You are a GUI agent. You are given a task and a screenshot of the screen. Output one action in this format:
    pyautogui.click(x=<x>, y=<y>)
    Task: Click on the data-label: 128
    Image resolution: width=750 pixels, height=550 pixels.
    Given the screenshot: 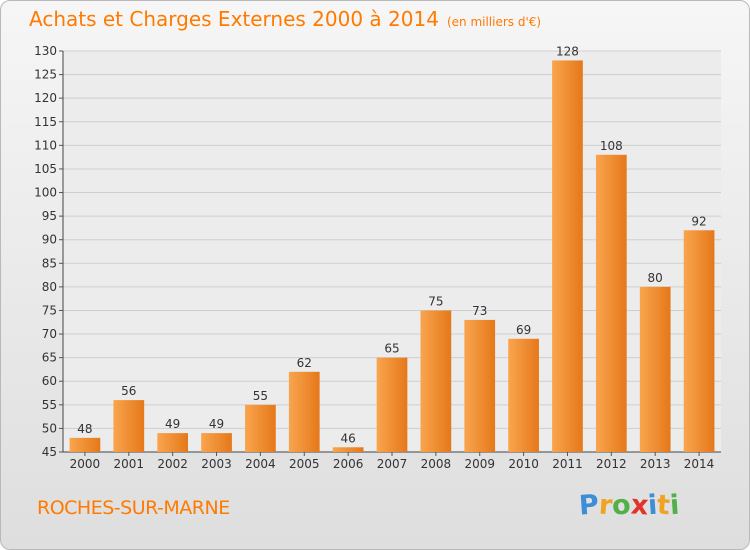 What is the action you would take?
    pyautogui.click(x=567, y=51)
    